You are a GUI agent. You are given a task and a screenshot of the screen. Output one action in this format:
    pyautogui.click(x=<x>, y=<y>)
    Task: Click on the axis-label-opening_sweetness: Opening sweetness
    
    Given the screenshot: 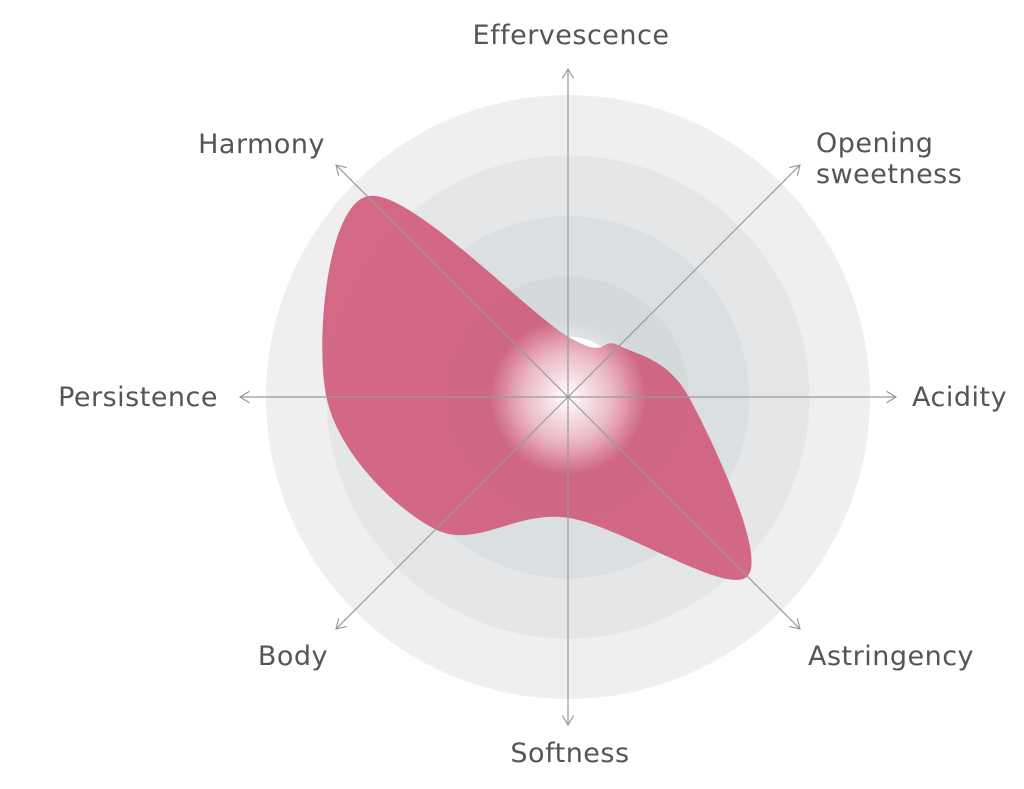 What is the action you would take?
    pyautogui.click(x=889, y=159)
    